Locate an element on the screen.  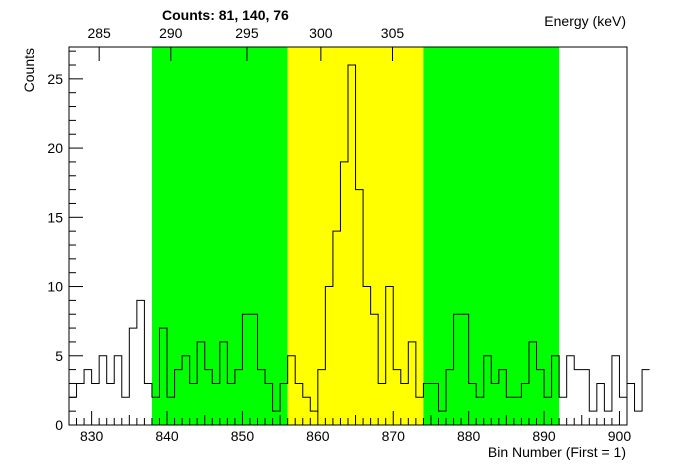
energy-tick-label: 305 is located at coordinates (393, 33).